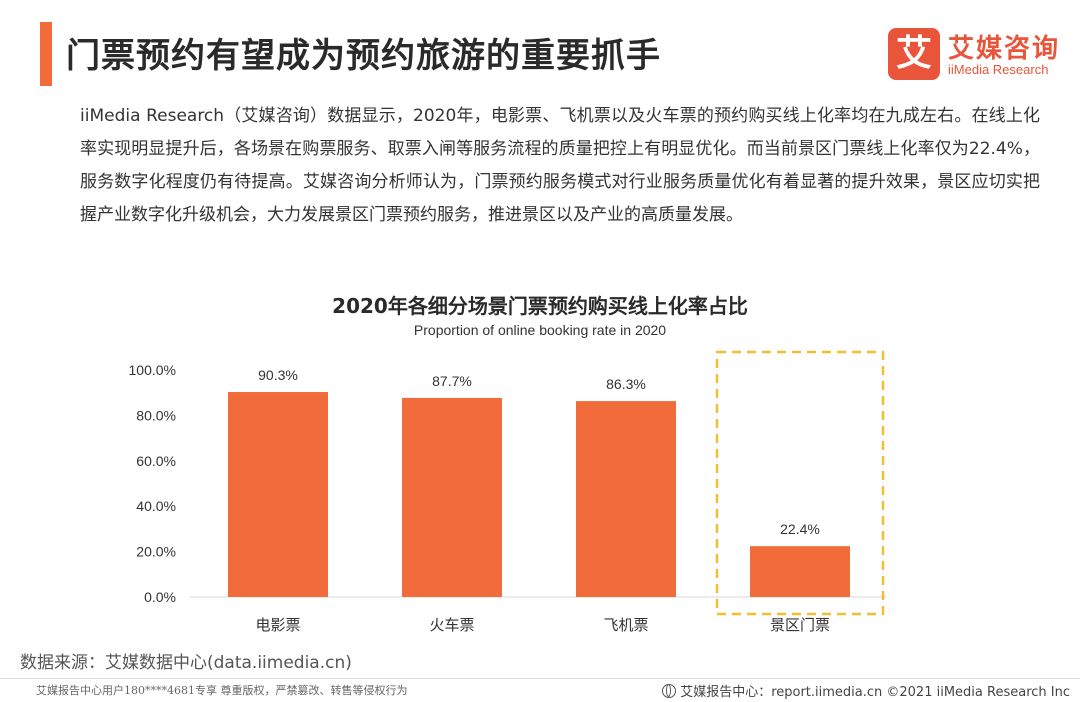  I want to click on chart-title: 2020年各细分场景门票预约购买线上化率占比, so click(540, 306).